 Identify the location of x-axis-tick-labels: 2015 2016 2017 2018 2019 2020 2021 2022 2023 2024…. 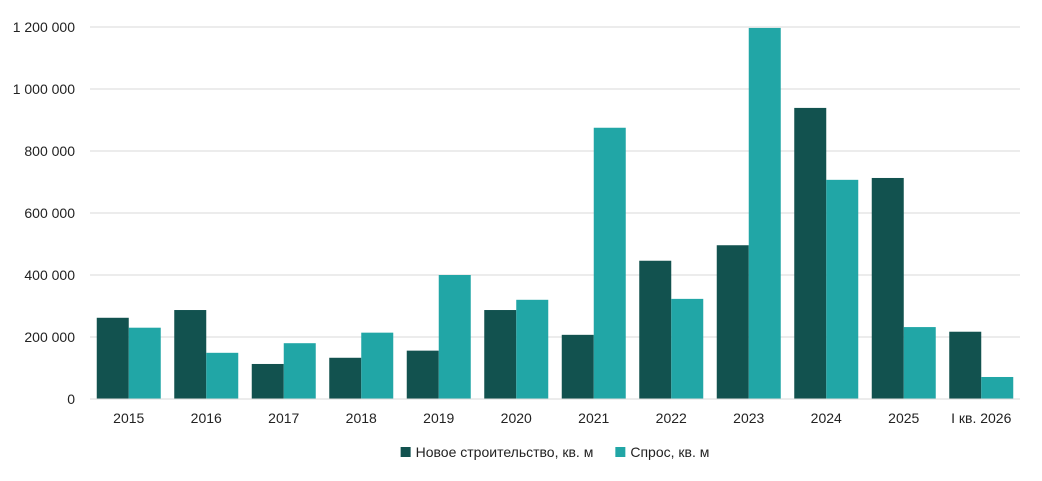
(562, 418).